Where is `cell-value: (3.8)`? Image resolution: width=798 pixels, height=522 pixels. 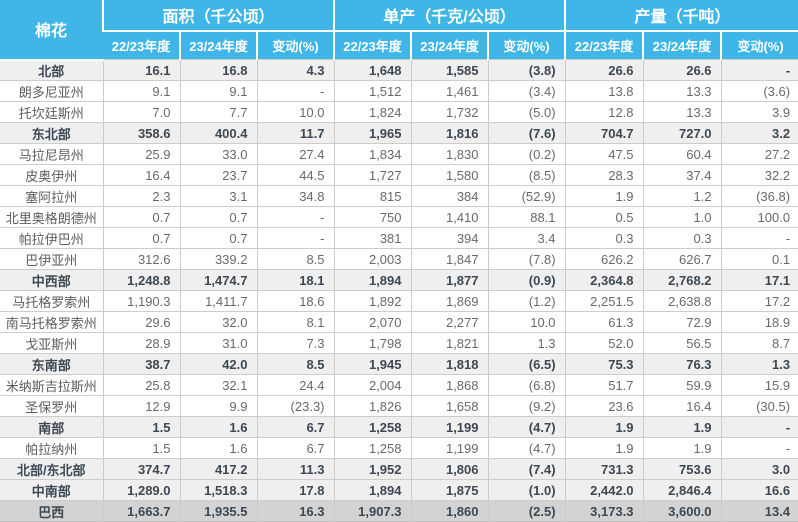
cell-value: (3.8) is located at coordinates (526, 70).